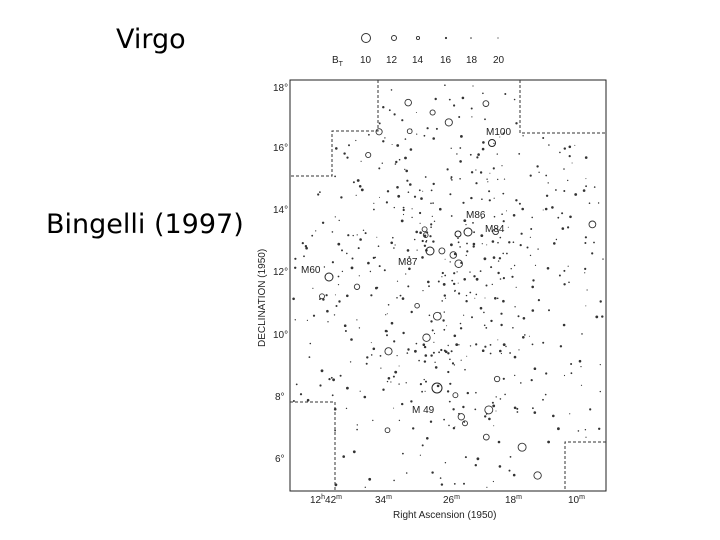 The image size is (720, 540). I want to click on legend-mag-18: 18, so click(472, 60).